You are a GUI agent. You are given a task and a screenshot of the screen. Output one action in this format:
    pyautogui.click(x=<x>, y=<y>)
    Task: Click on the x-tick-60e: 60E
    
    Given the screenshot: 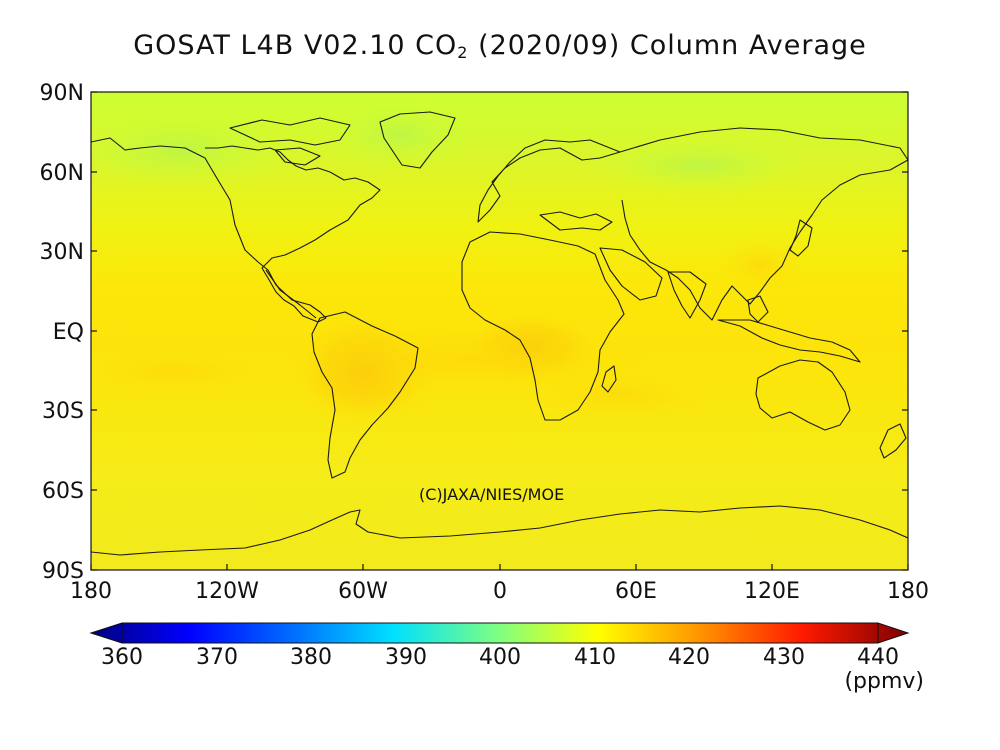 What is the action you would take?
    pyautogui.click(x=636, y=591)
    